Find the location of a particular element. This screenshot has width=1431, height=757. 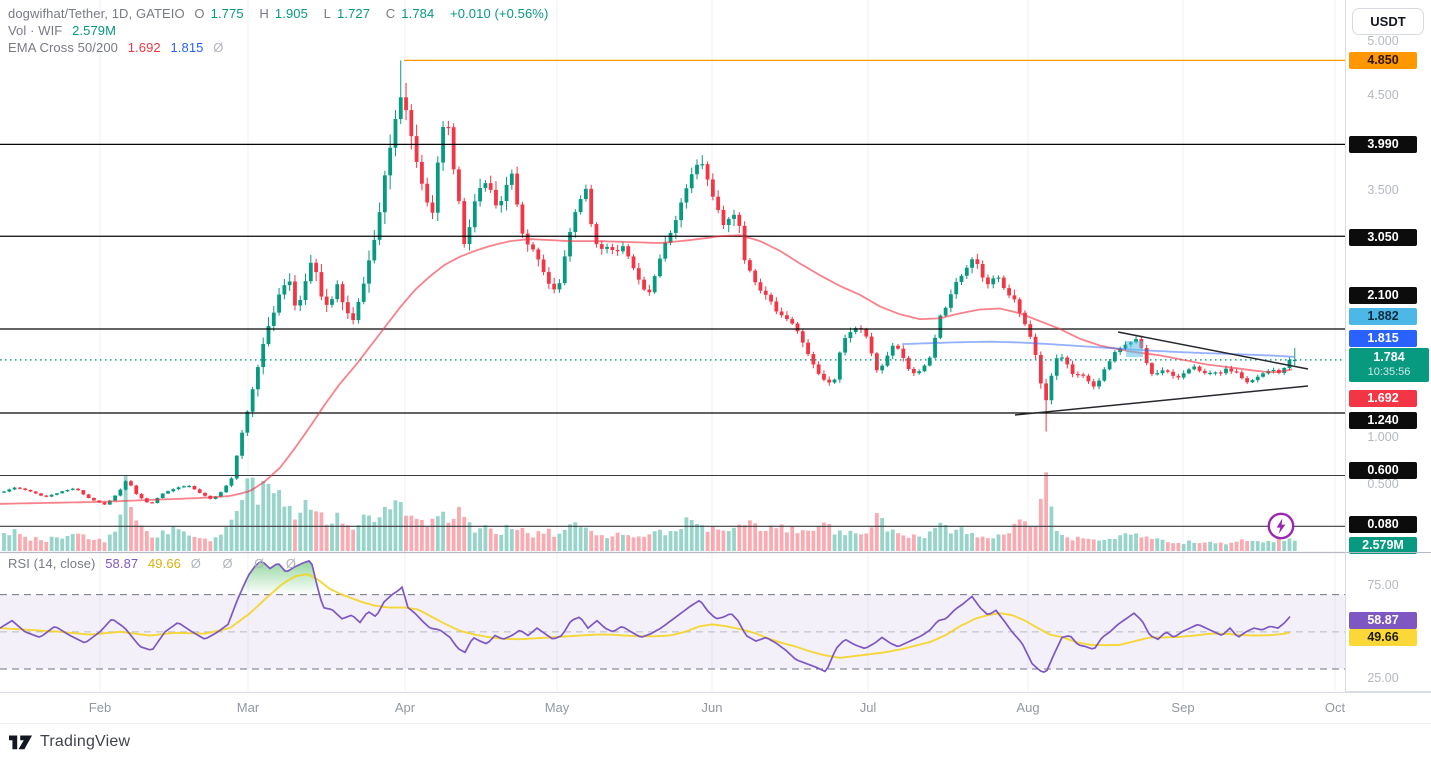

price-axis-tick: 4.500 is located at coordinates (1383, 94).